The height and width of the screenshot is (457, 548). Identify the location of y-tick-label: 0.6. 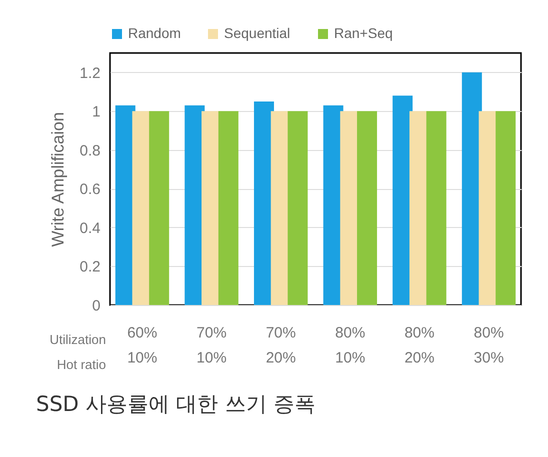
(90, 189).